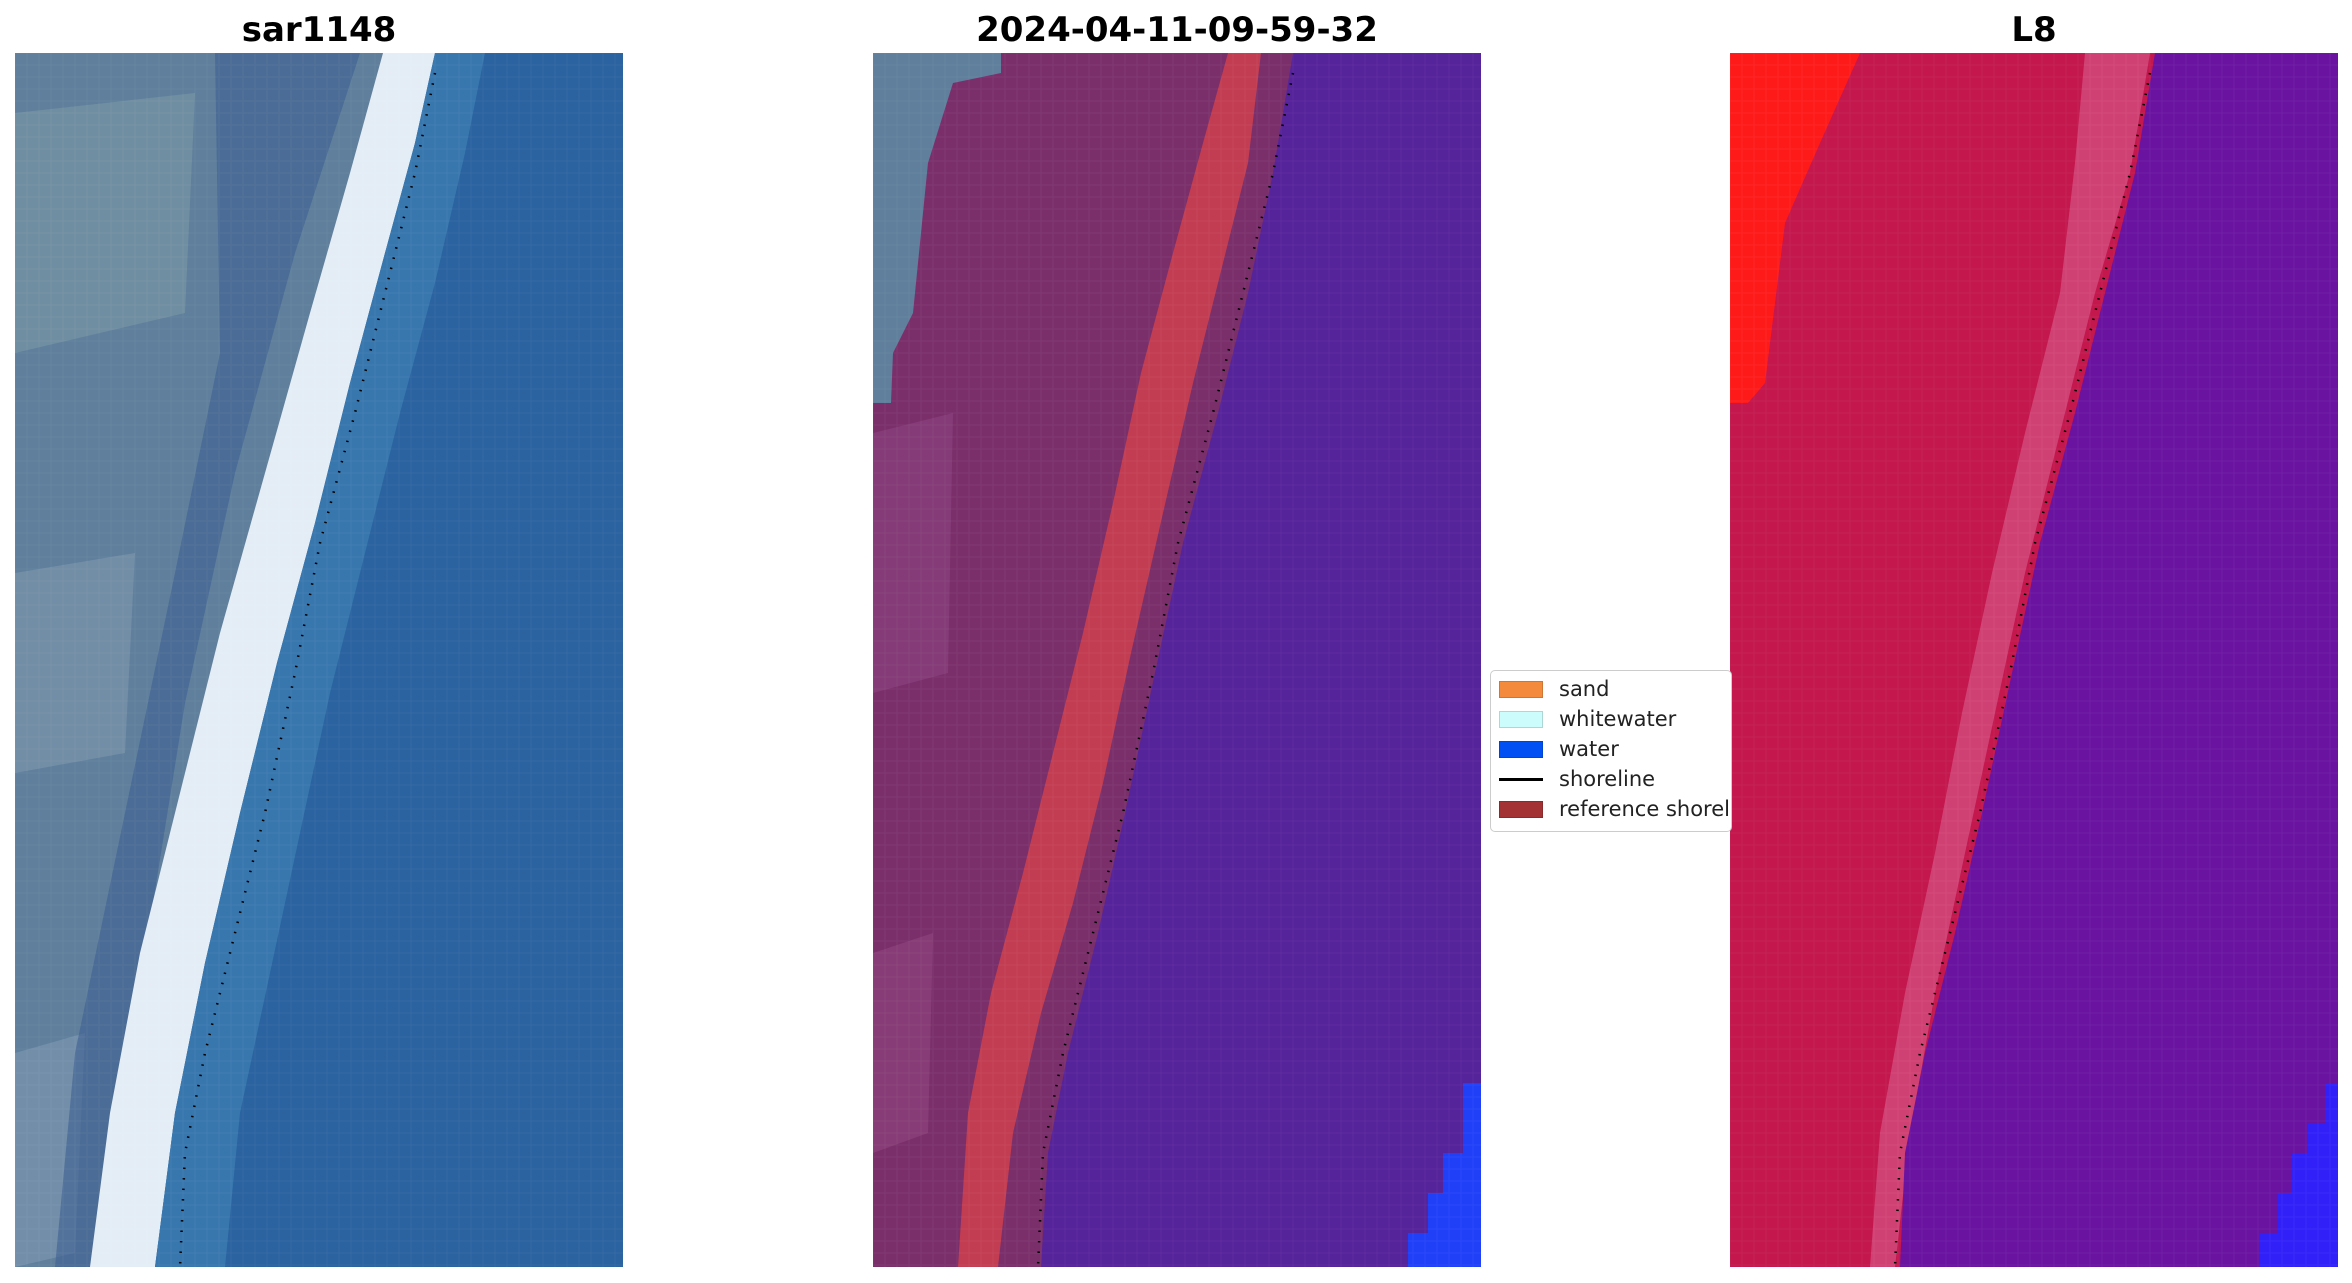 The width and height of the screenshot is (2352, 1283). I want to click on legend-item-sand: sand, so click(1554, 689).